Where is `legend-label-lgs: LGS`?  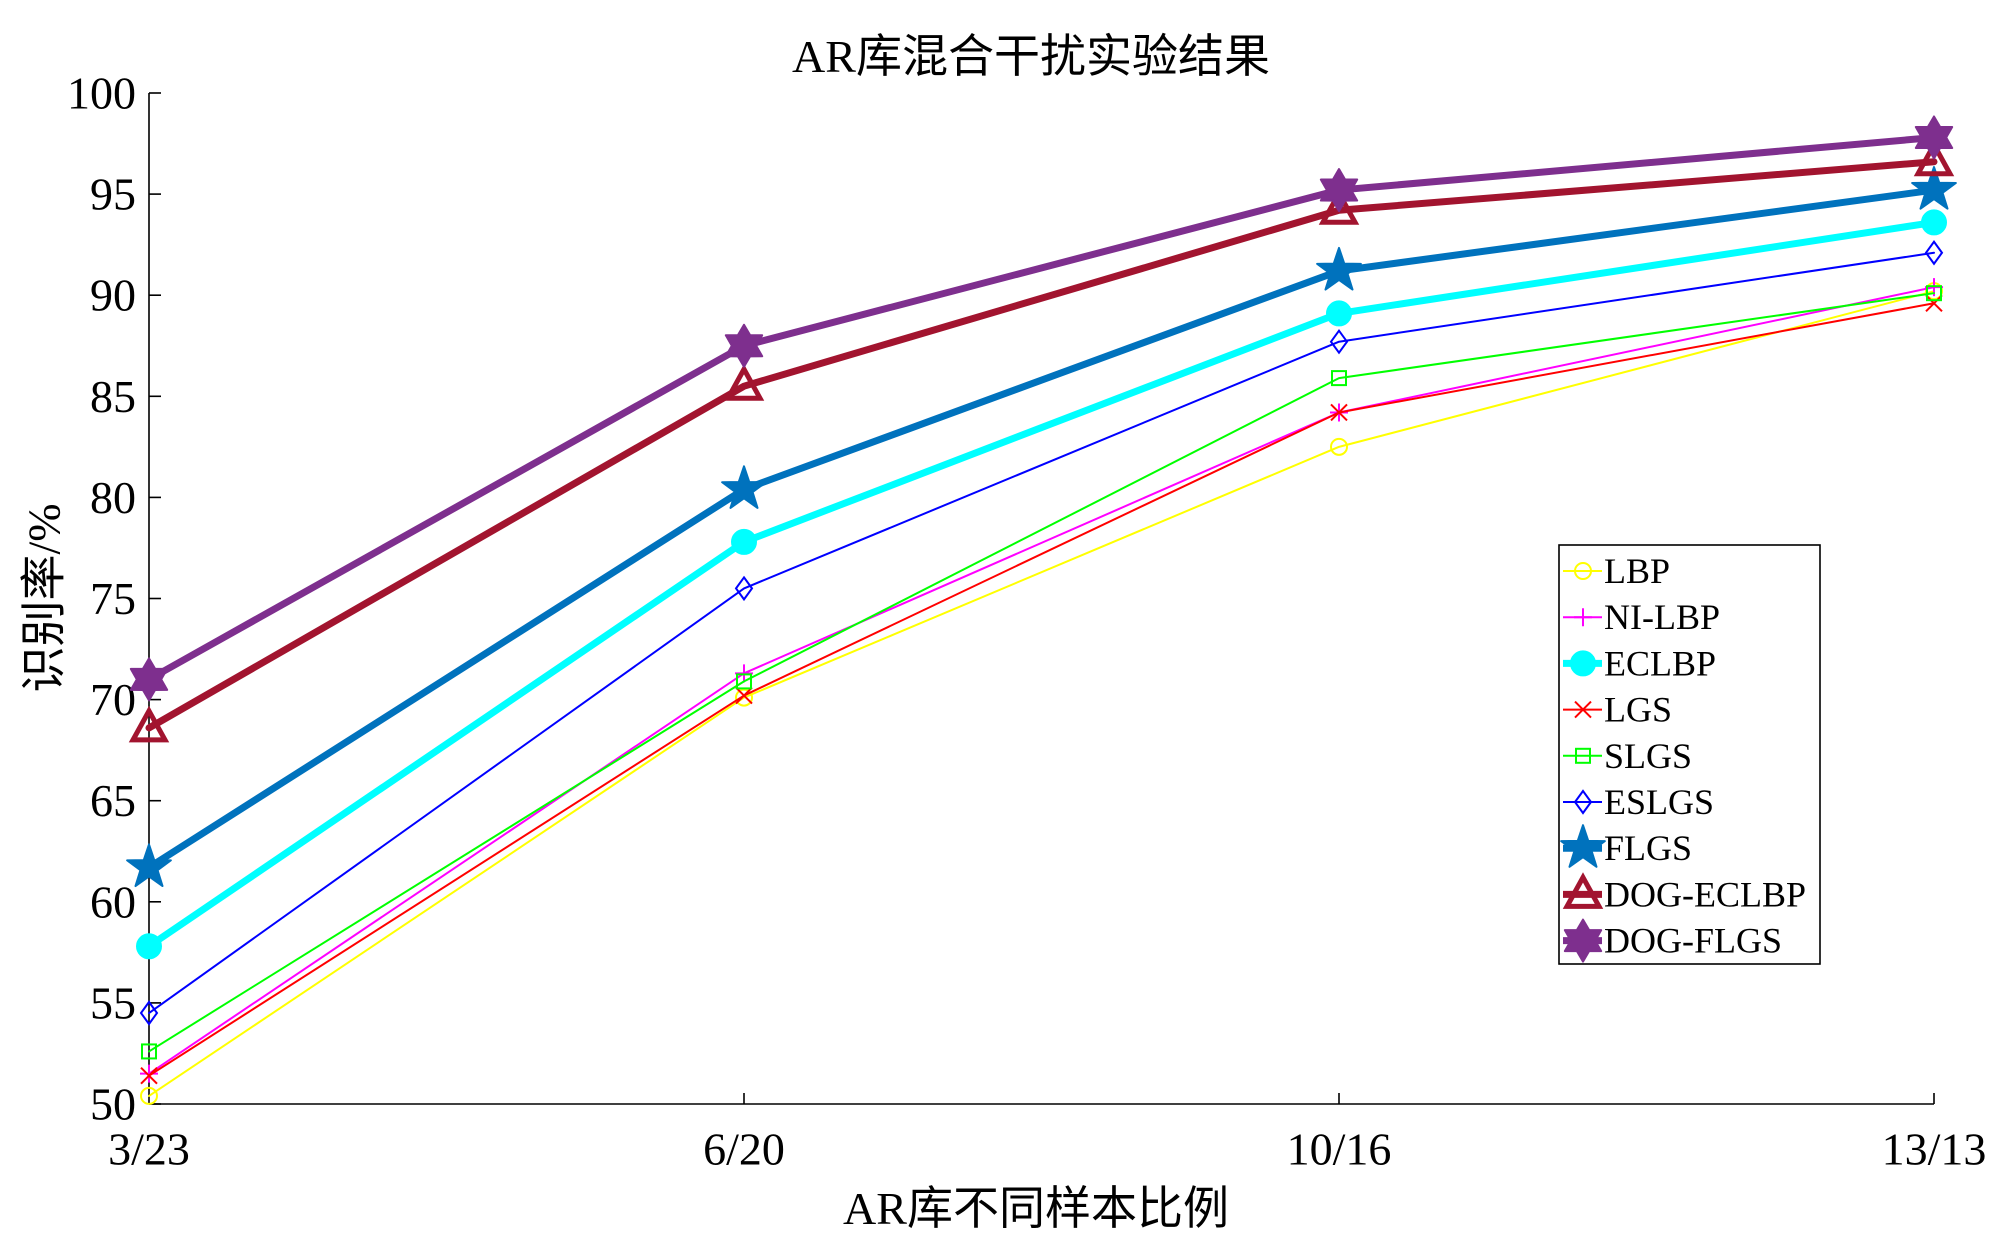
legend-label-lgs: LGS is located at coordinates (1638, 710).